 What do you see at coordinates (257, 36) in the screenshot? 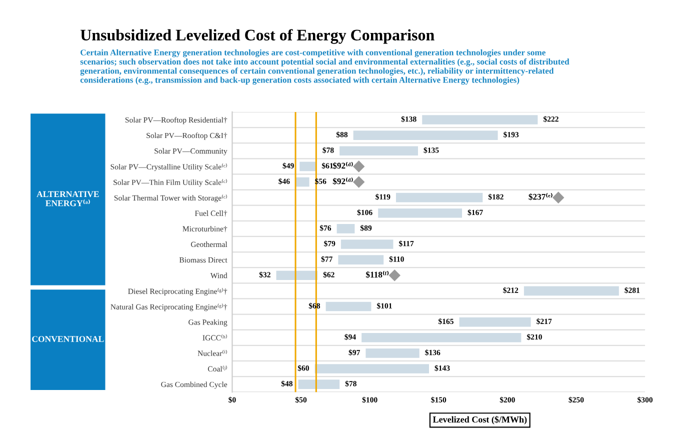
I see `chart-title: Unsubsidized Levelized Cost of Energy Comparison` at bounding box center [257, 36].